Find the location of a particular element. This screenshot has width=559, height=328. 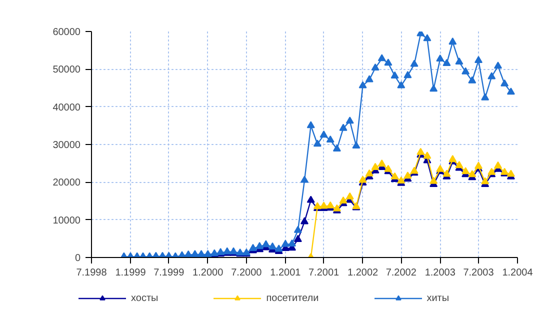

y-tick-label: 50000 is located at coordinates (66, 70).